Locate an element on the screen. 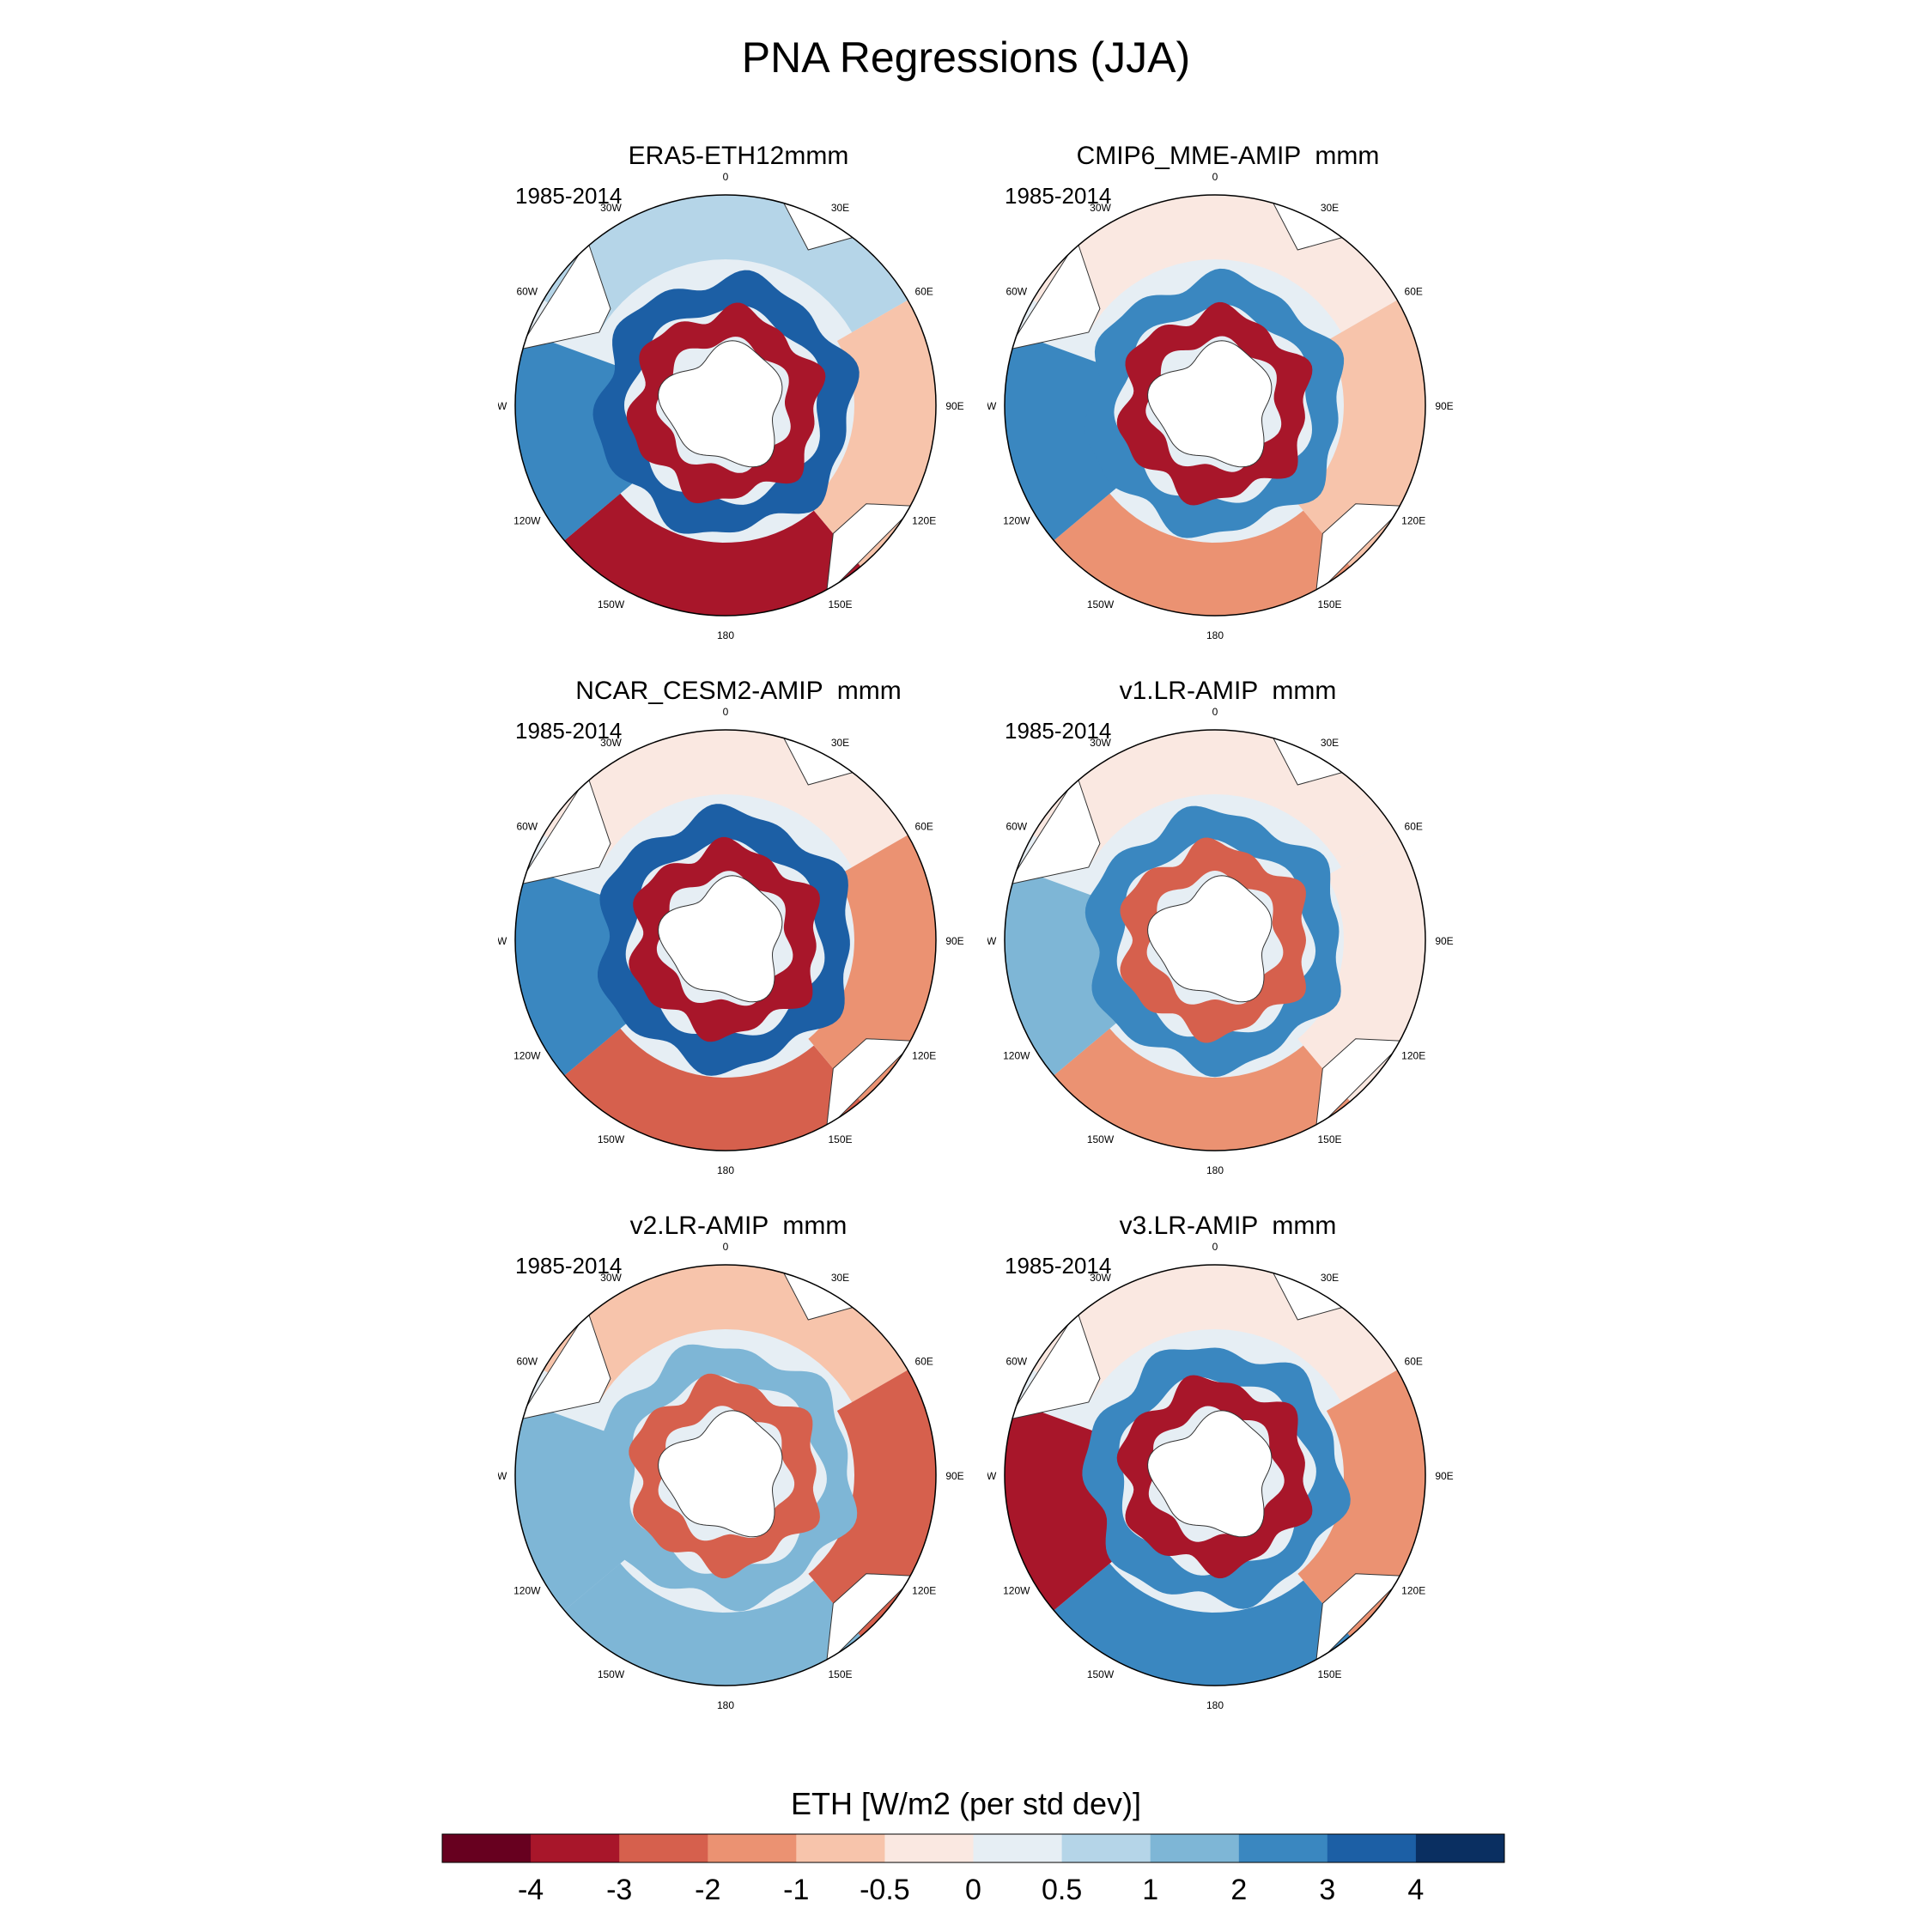 The image size is (1932, 1932). panel-title: v1.LR-AMIP mmm is located at coordinates (1228, 691).